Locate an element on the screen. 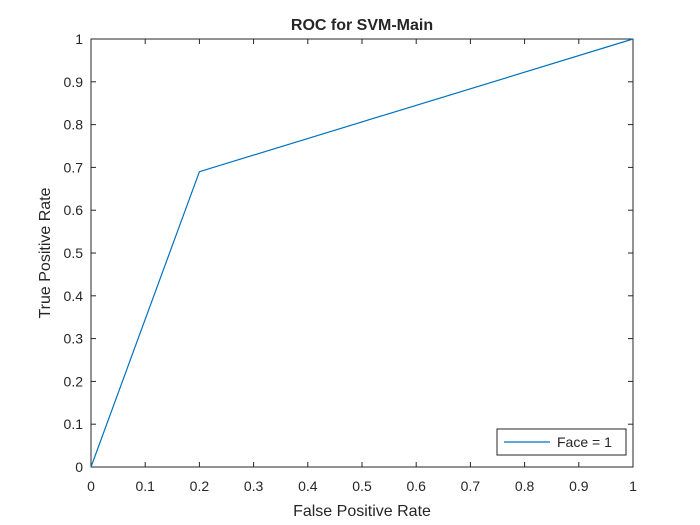 The width and height of the screenshot is (700, 525). x-tick-label: 0.2 is located at coordinates (200, 486).